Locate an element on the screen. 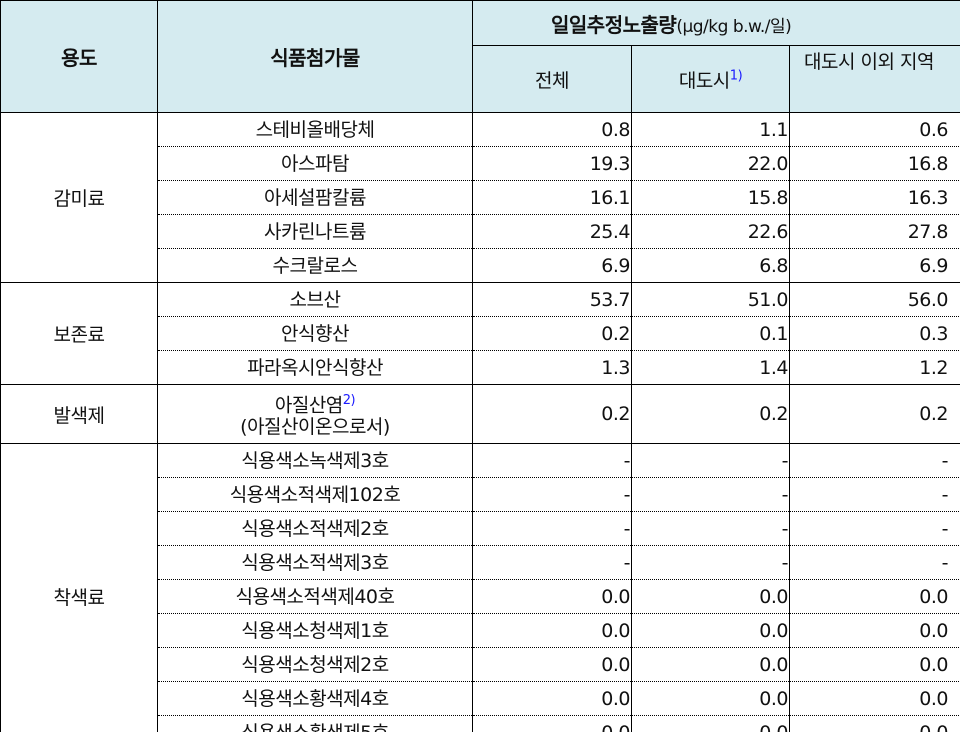 The width and height of the screenshot is (960, 732). additive-name: 스테비올배당체 is located at coordinates (315, 129).